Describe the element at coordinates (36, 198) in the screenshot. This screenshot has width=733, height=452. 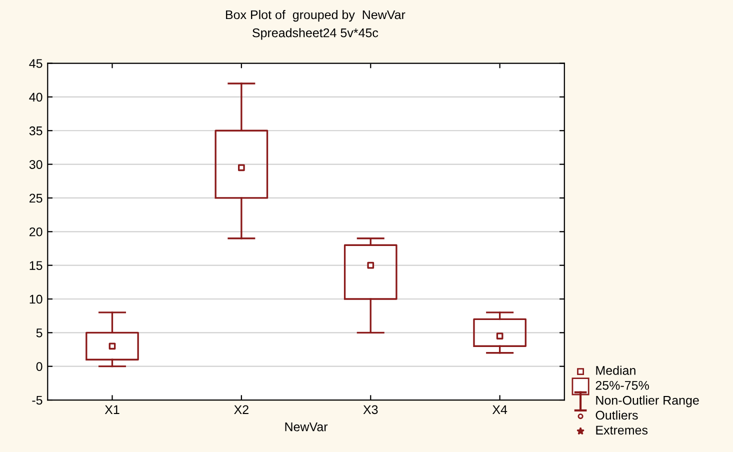
I see `y-tick-label: 25` at that location.